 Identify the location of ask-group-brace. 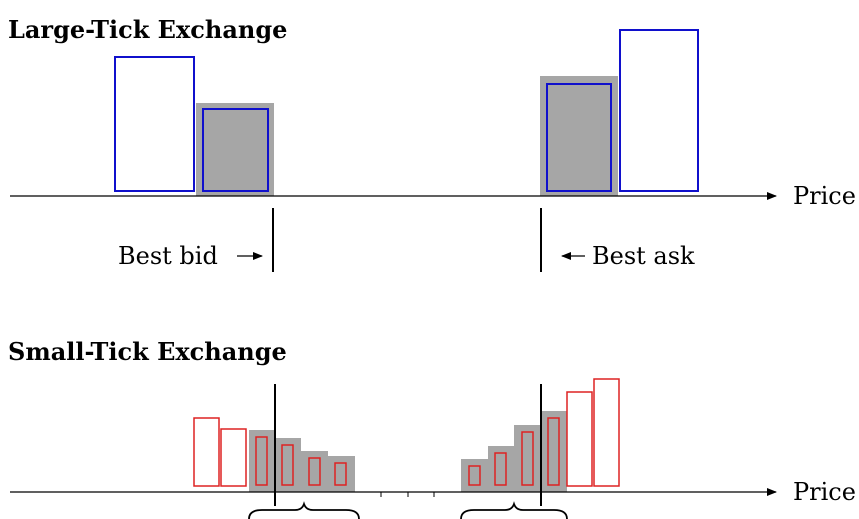
(514, 510).